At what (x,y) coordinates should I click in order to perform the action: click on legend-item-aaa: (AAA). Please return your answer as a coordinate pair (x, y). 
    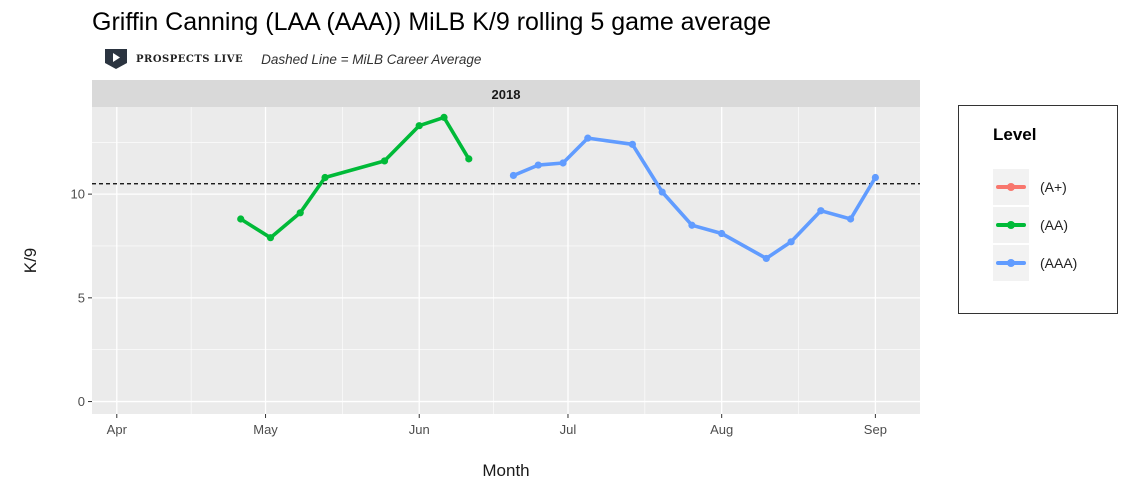
    Looking at the image, I should click on (1053, 263).